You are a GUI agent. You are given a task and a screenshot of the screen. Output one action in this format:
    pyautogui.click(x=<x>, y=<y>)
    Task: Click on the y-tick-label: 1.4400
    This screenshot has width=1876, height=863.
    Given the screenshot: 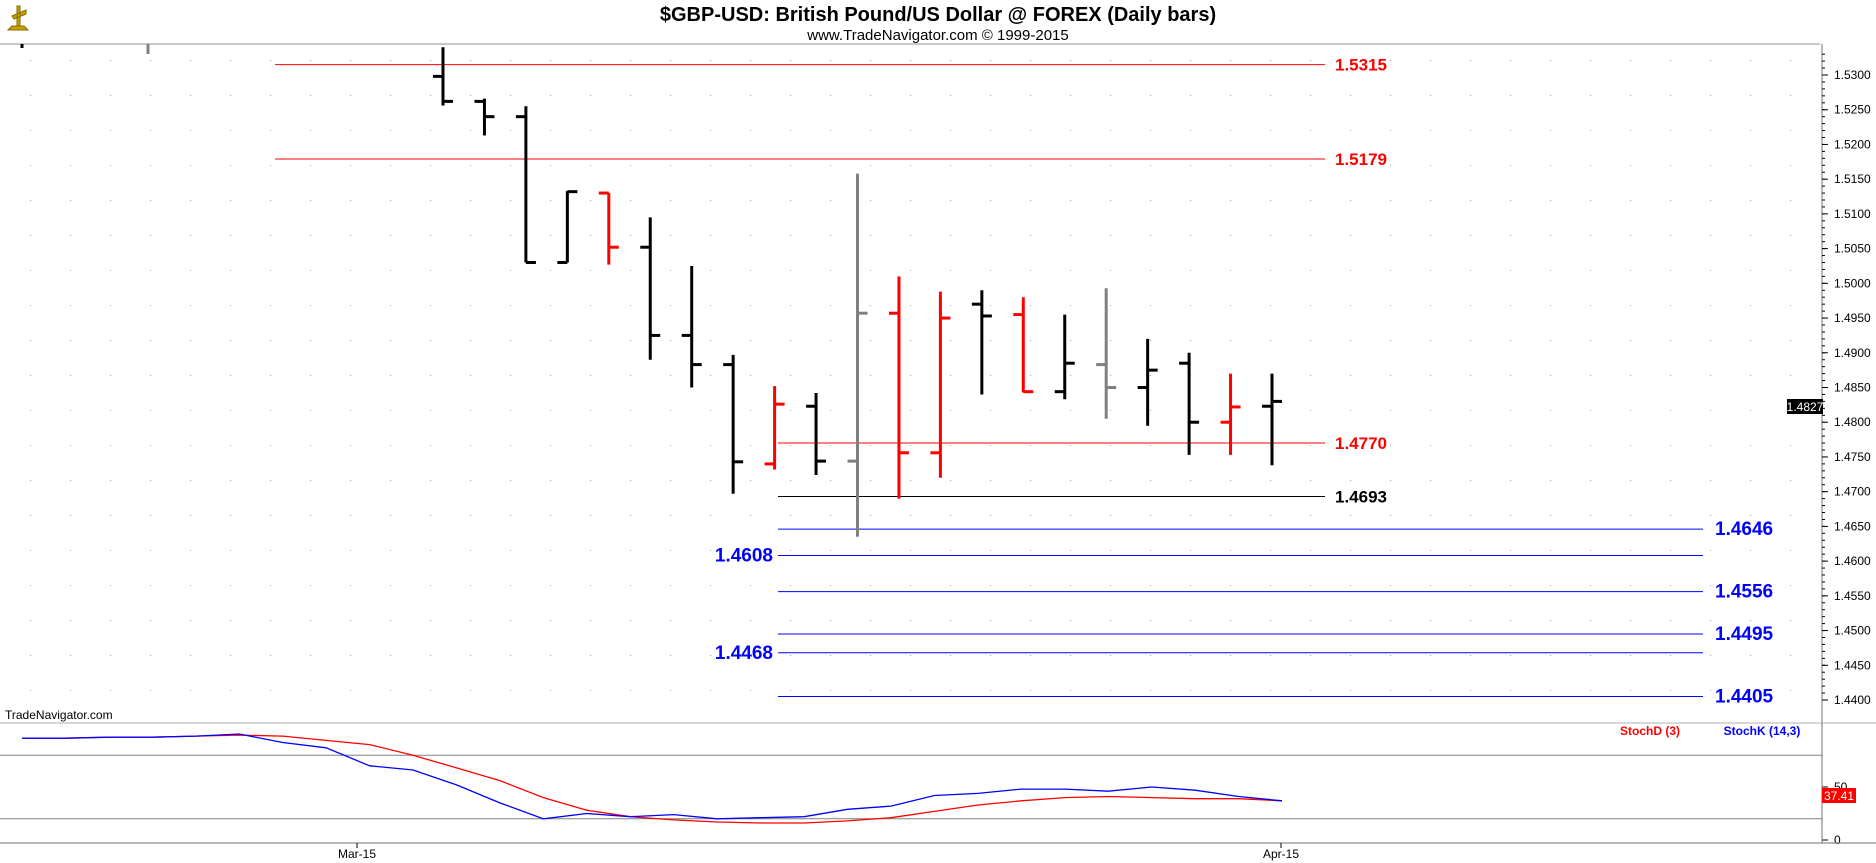 What is the action you would take?
    pyautogui.click(x=1852, y=700)
    